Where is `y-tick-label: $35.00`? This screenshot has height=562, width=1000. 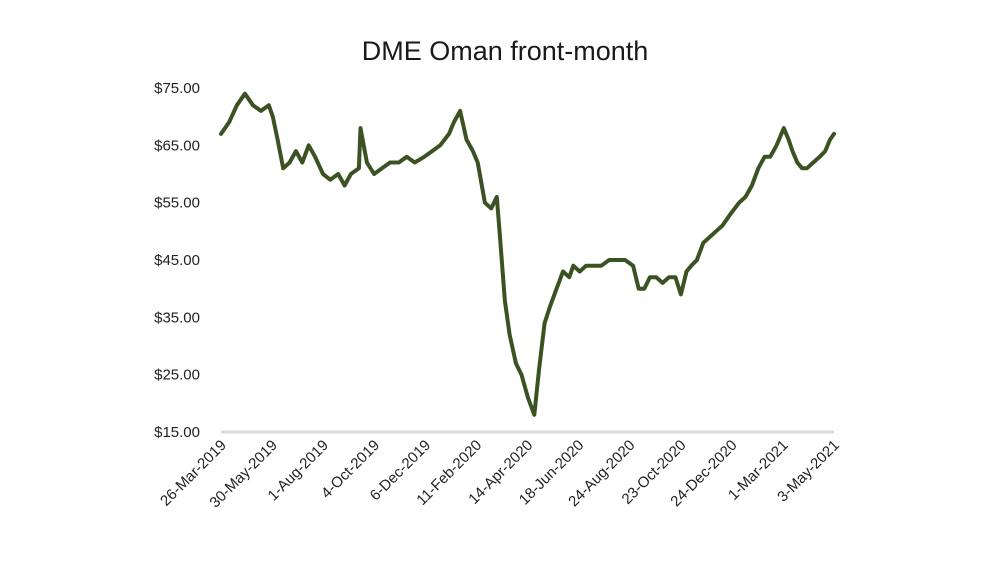
y-tick-label: $35.00 is located at coordinates (177, 317).